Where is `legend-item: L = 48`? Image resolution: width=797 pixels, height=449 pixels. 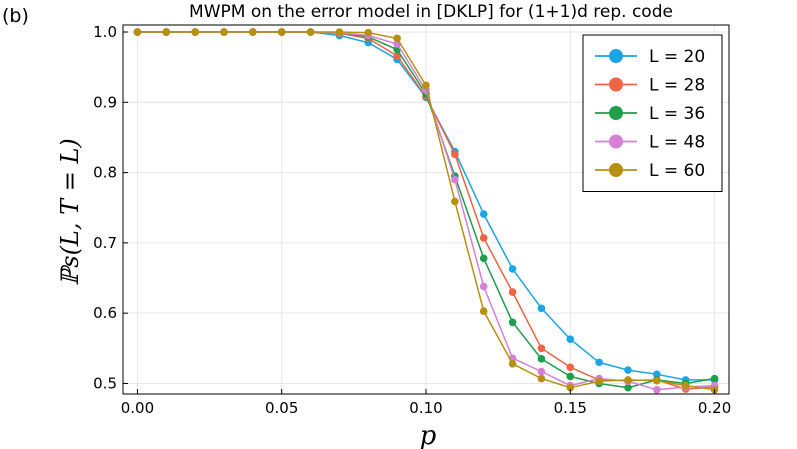 legend-item: L = 48 is located at coordinates (650, 143).